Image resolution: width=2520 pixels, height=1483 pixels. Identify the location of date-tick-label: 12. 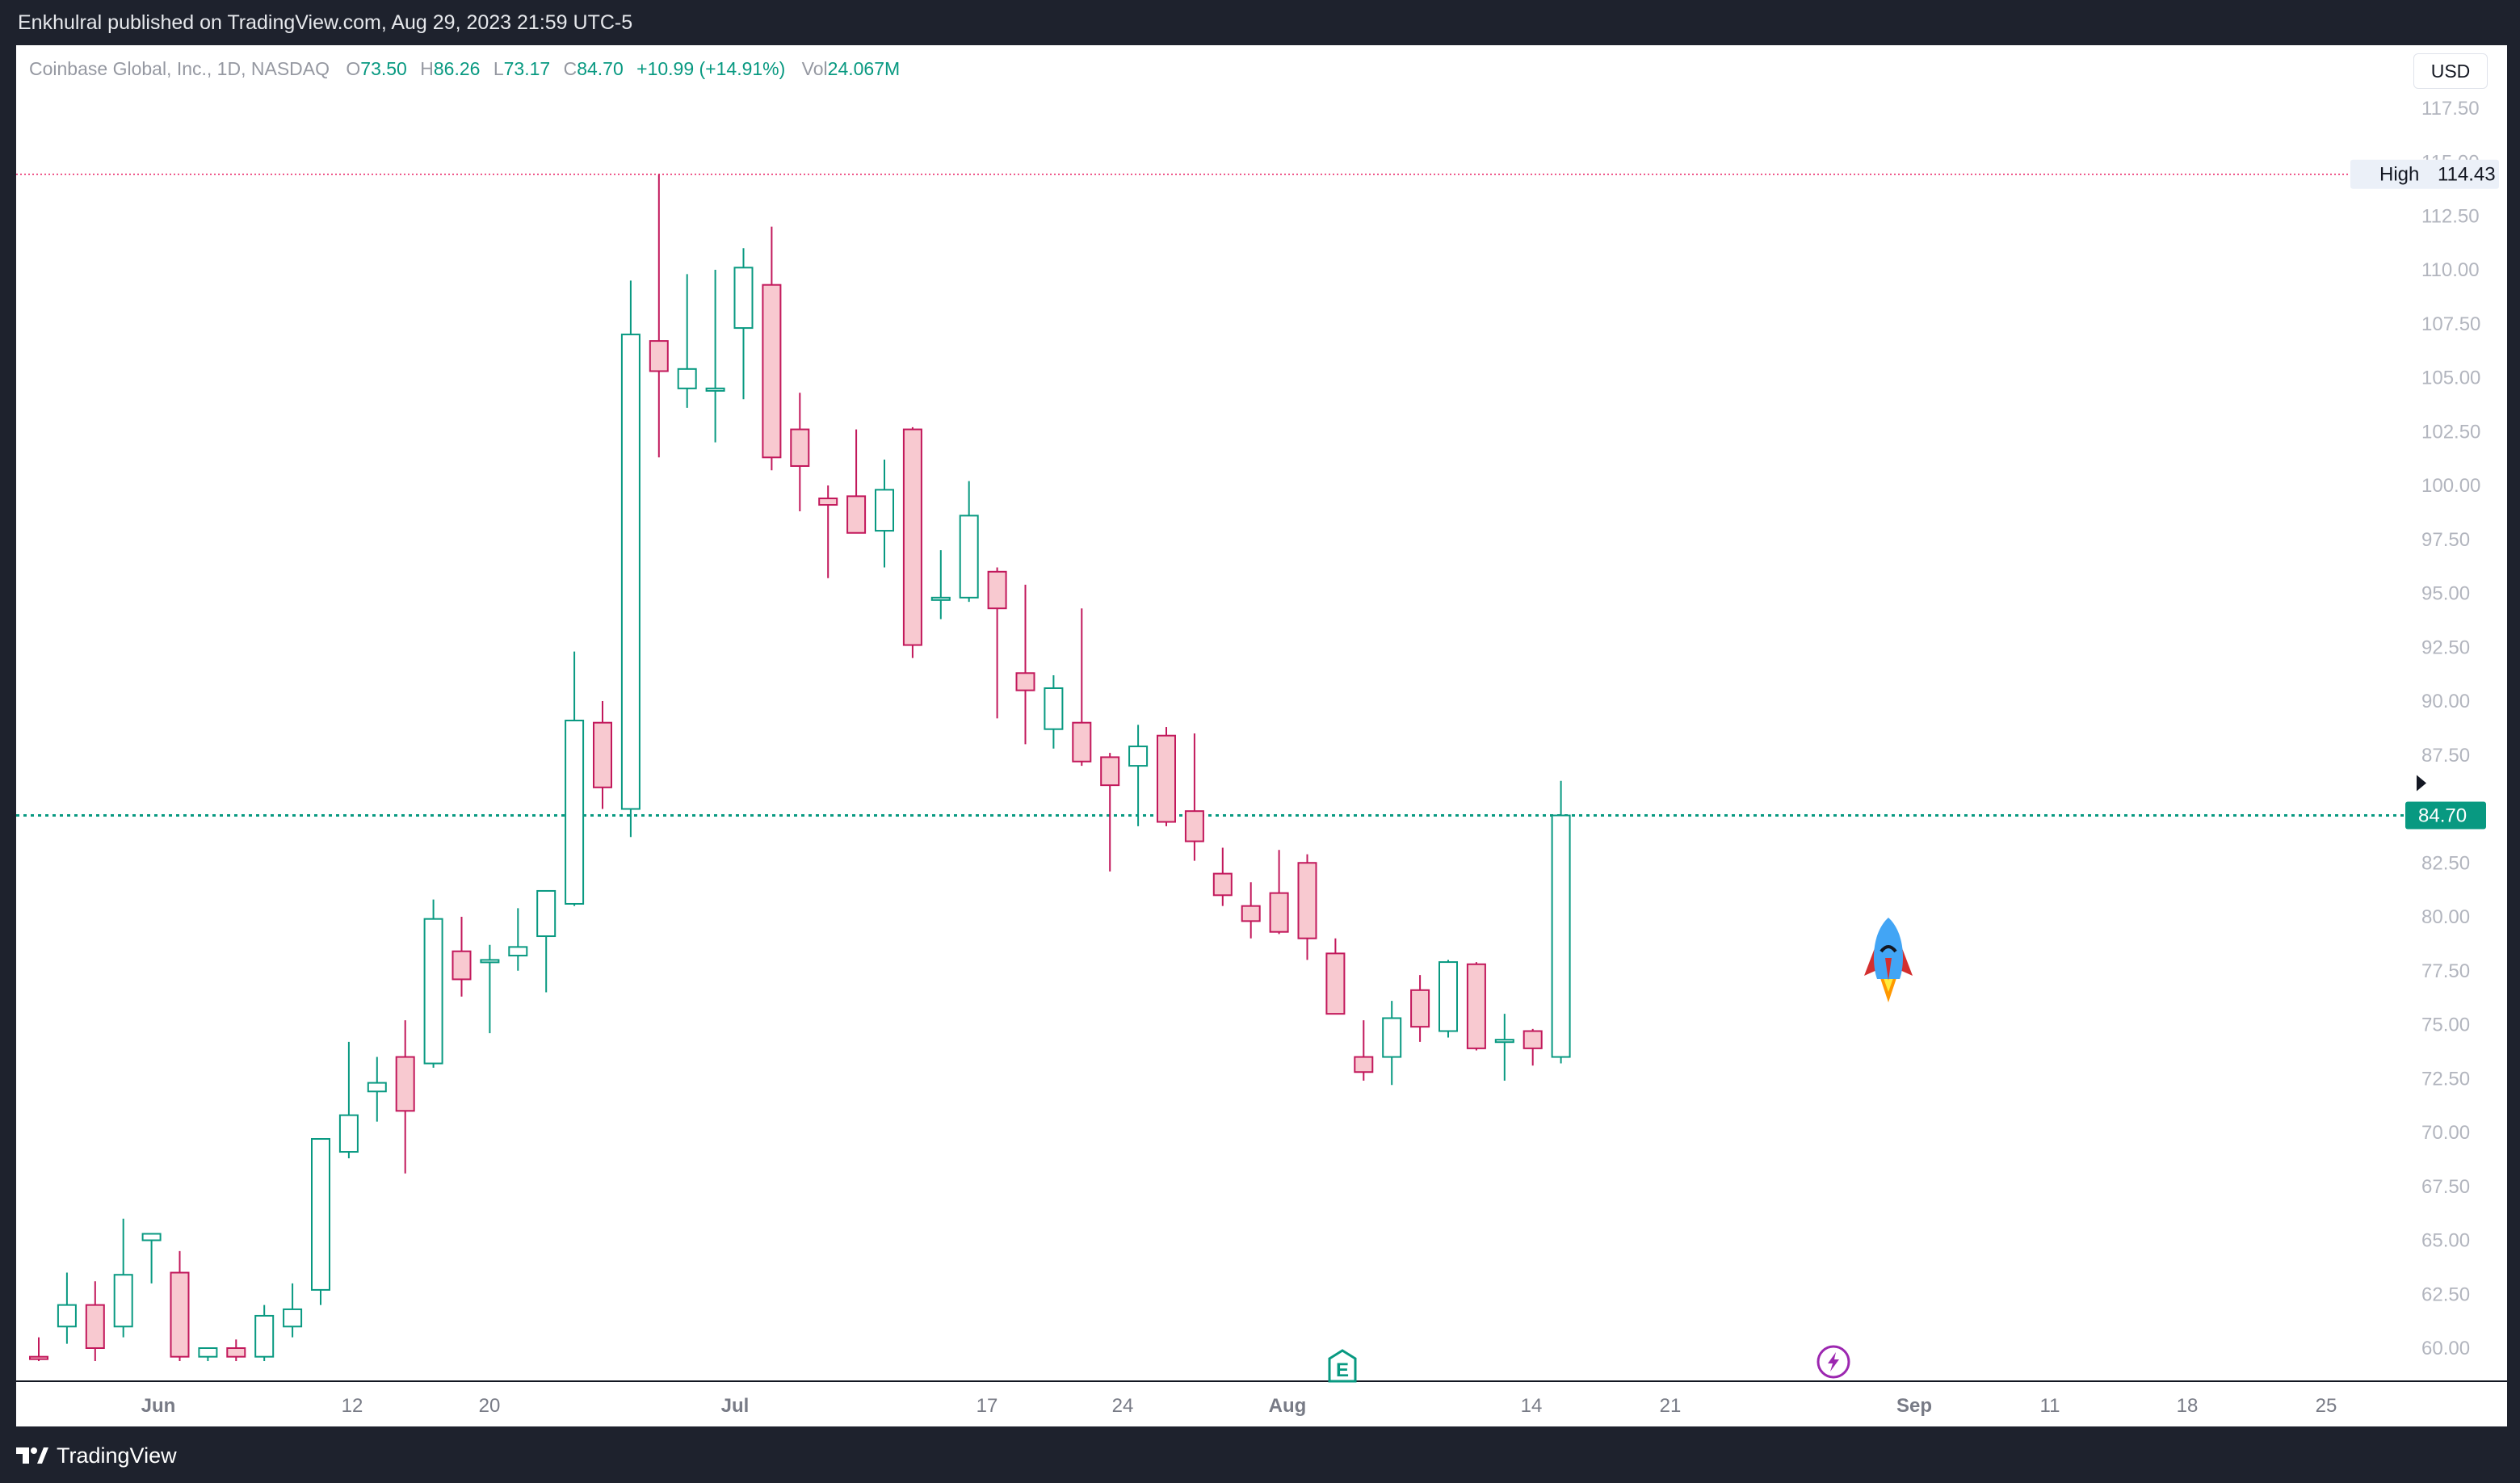
(352, 1406).